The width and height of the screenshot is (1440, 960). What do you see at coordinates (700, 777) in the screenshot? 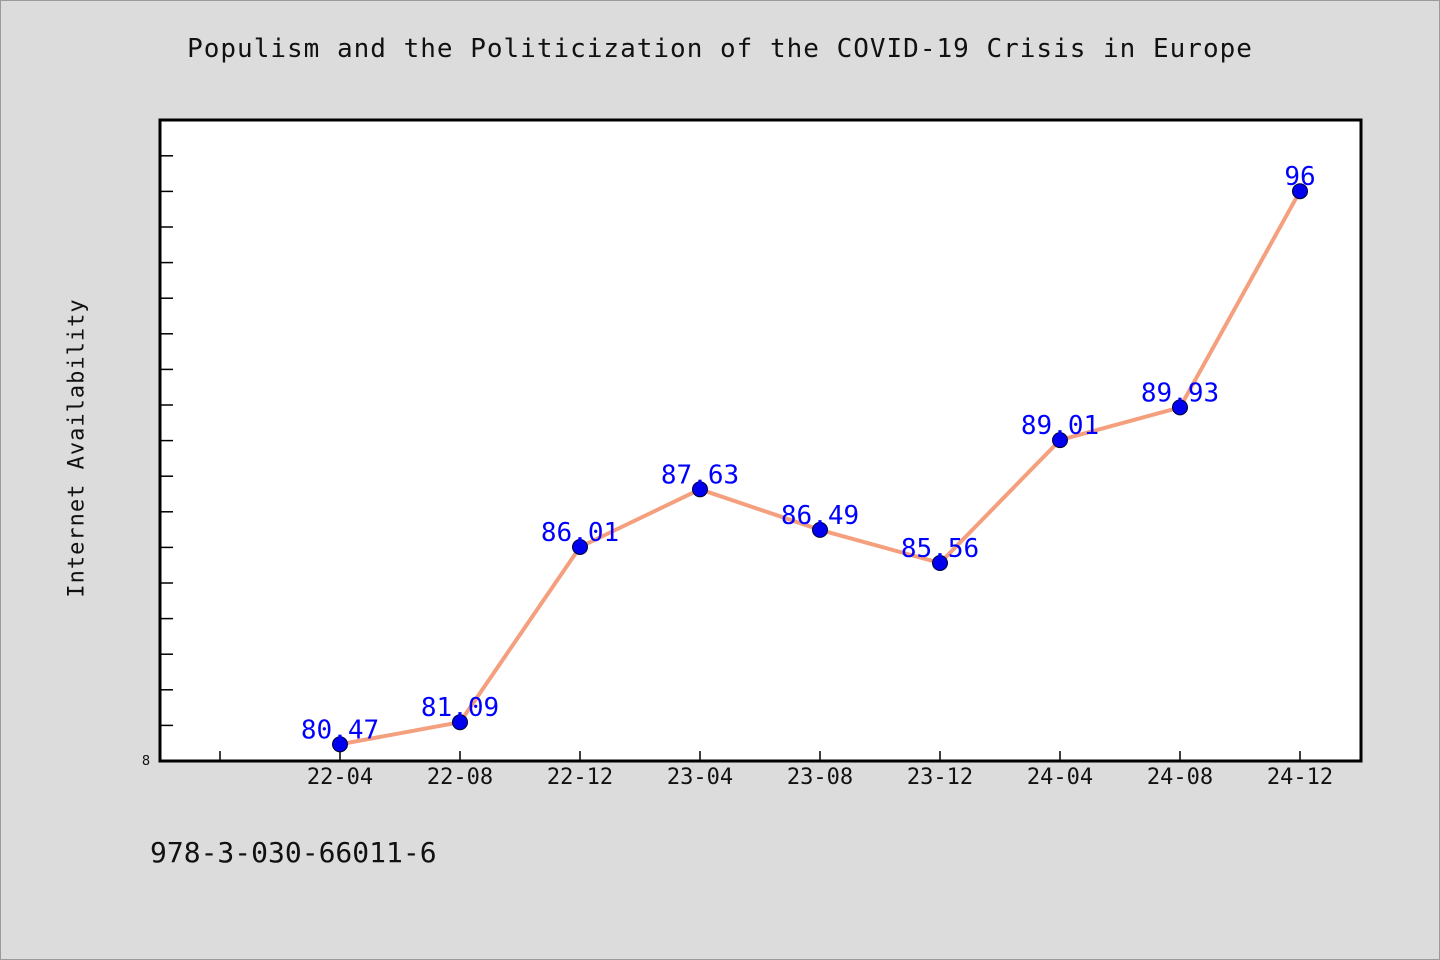
I see `x-tick-label: 23-04` at bounding box center [700, 777].